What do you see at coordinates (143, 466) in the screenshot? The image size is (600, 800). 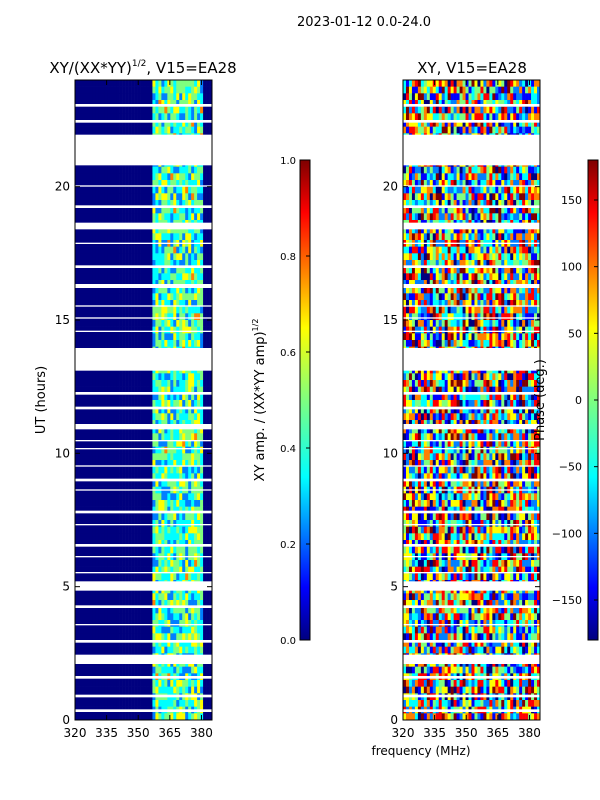 I see `left-data-gap` at bounding box center [143, 466].